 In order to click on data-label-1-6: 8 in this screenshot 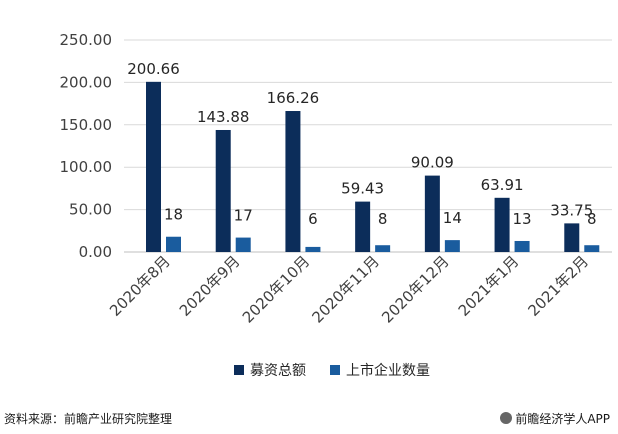, I will do `click(592, 219)`.